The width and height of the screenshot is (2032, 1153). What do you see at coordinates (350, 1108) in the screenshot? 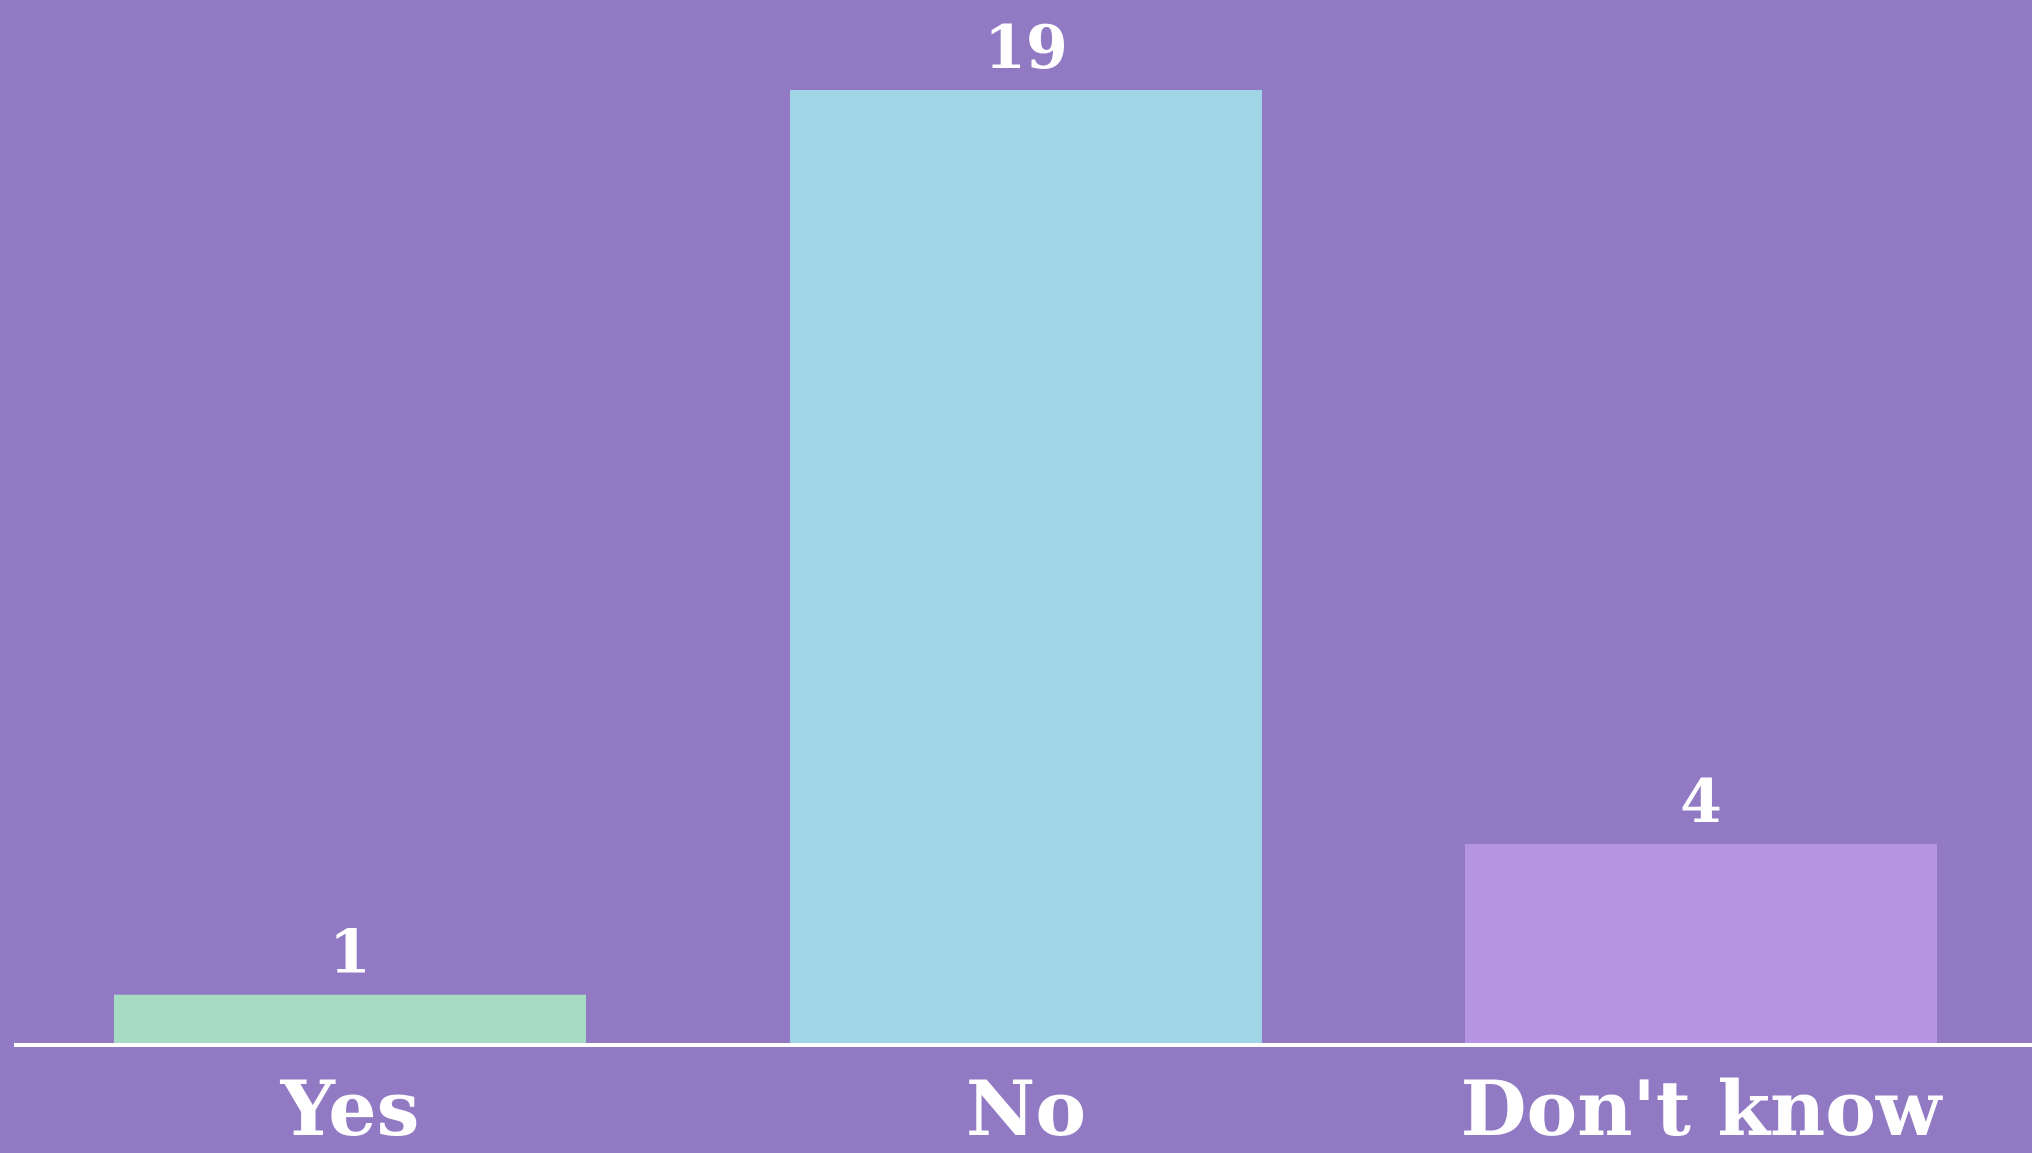
I see `category-label-0: Yes` at bounding box center [350, 1108].